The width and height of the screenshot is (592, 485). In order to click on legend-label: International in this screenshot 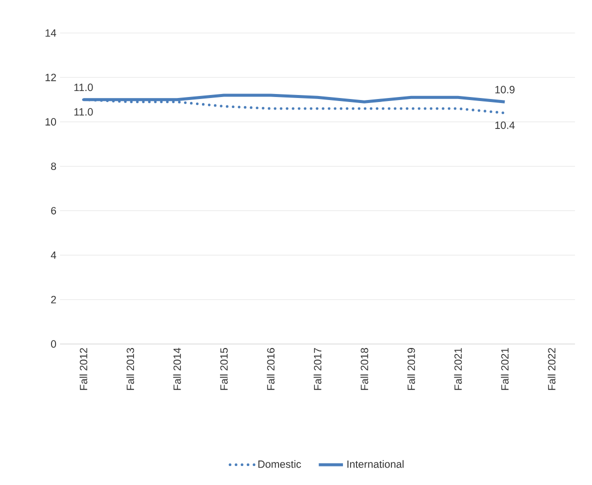, I will do `click(375, 464)`.